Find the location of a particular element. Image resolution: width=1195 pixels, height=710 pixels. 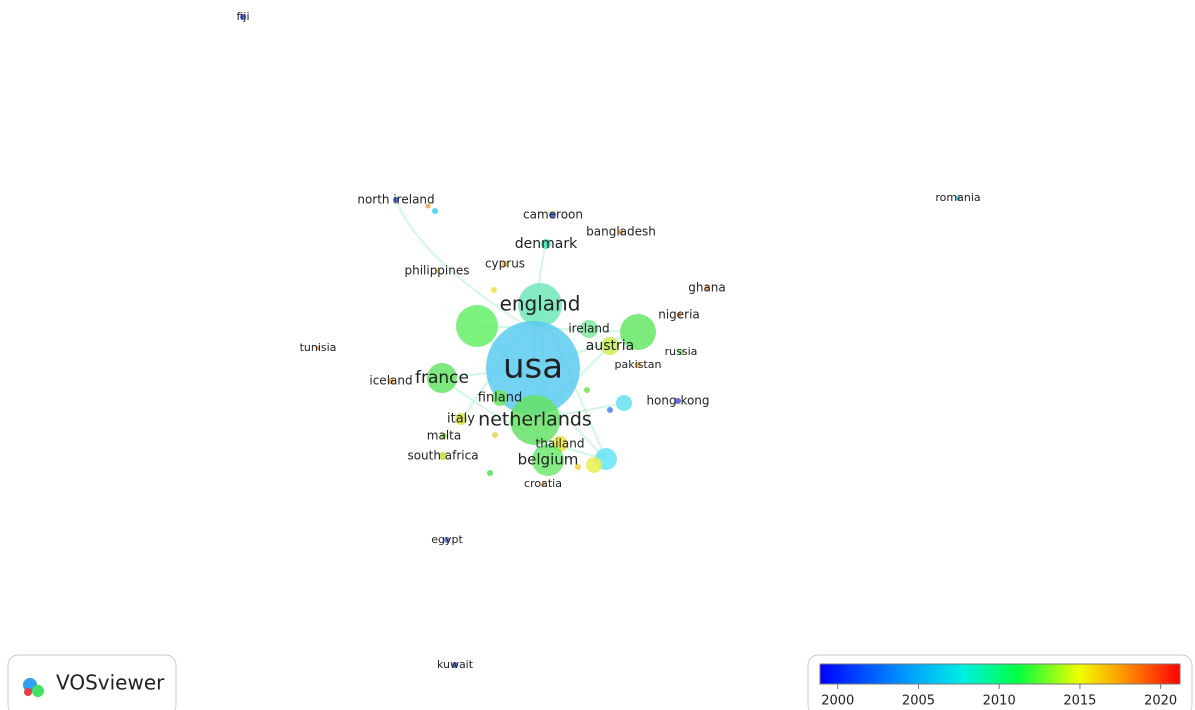

node-label: bangladesh is located at coordinates (621, 232).